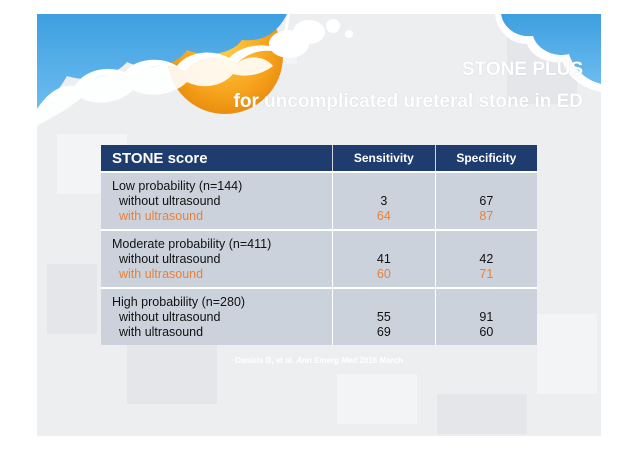 This screenshot has width=638, height=451. I want to click on sensitivity-value-highlighted: 60, so click(383, 274).